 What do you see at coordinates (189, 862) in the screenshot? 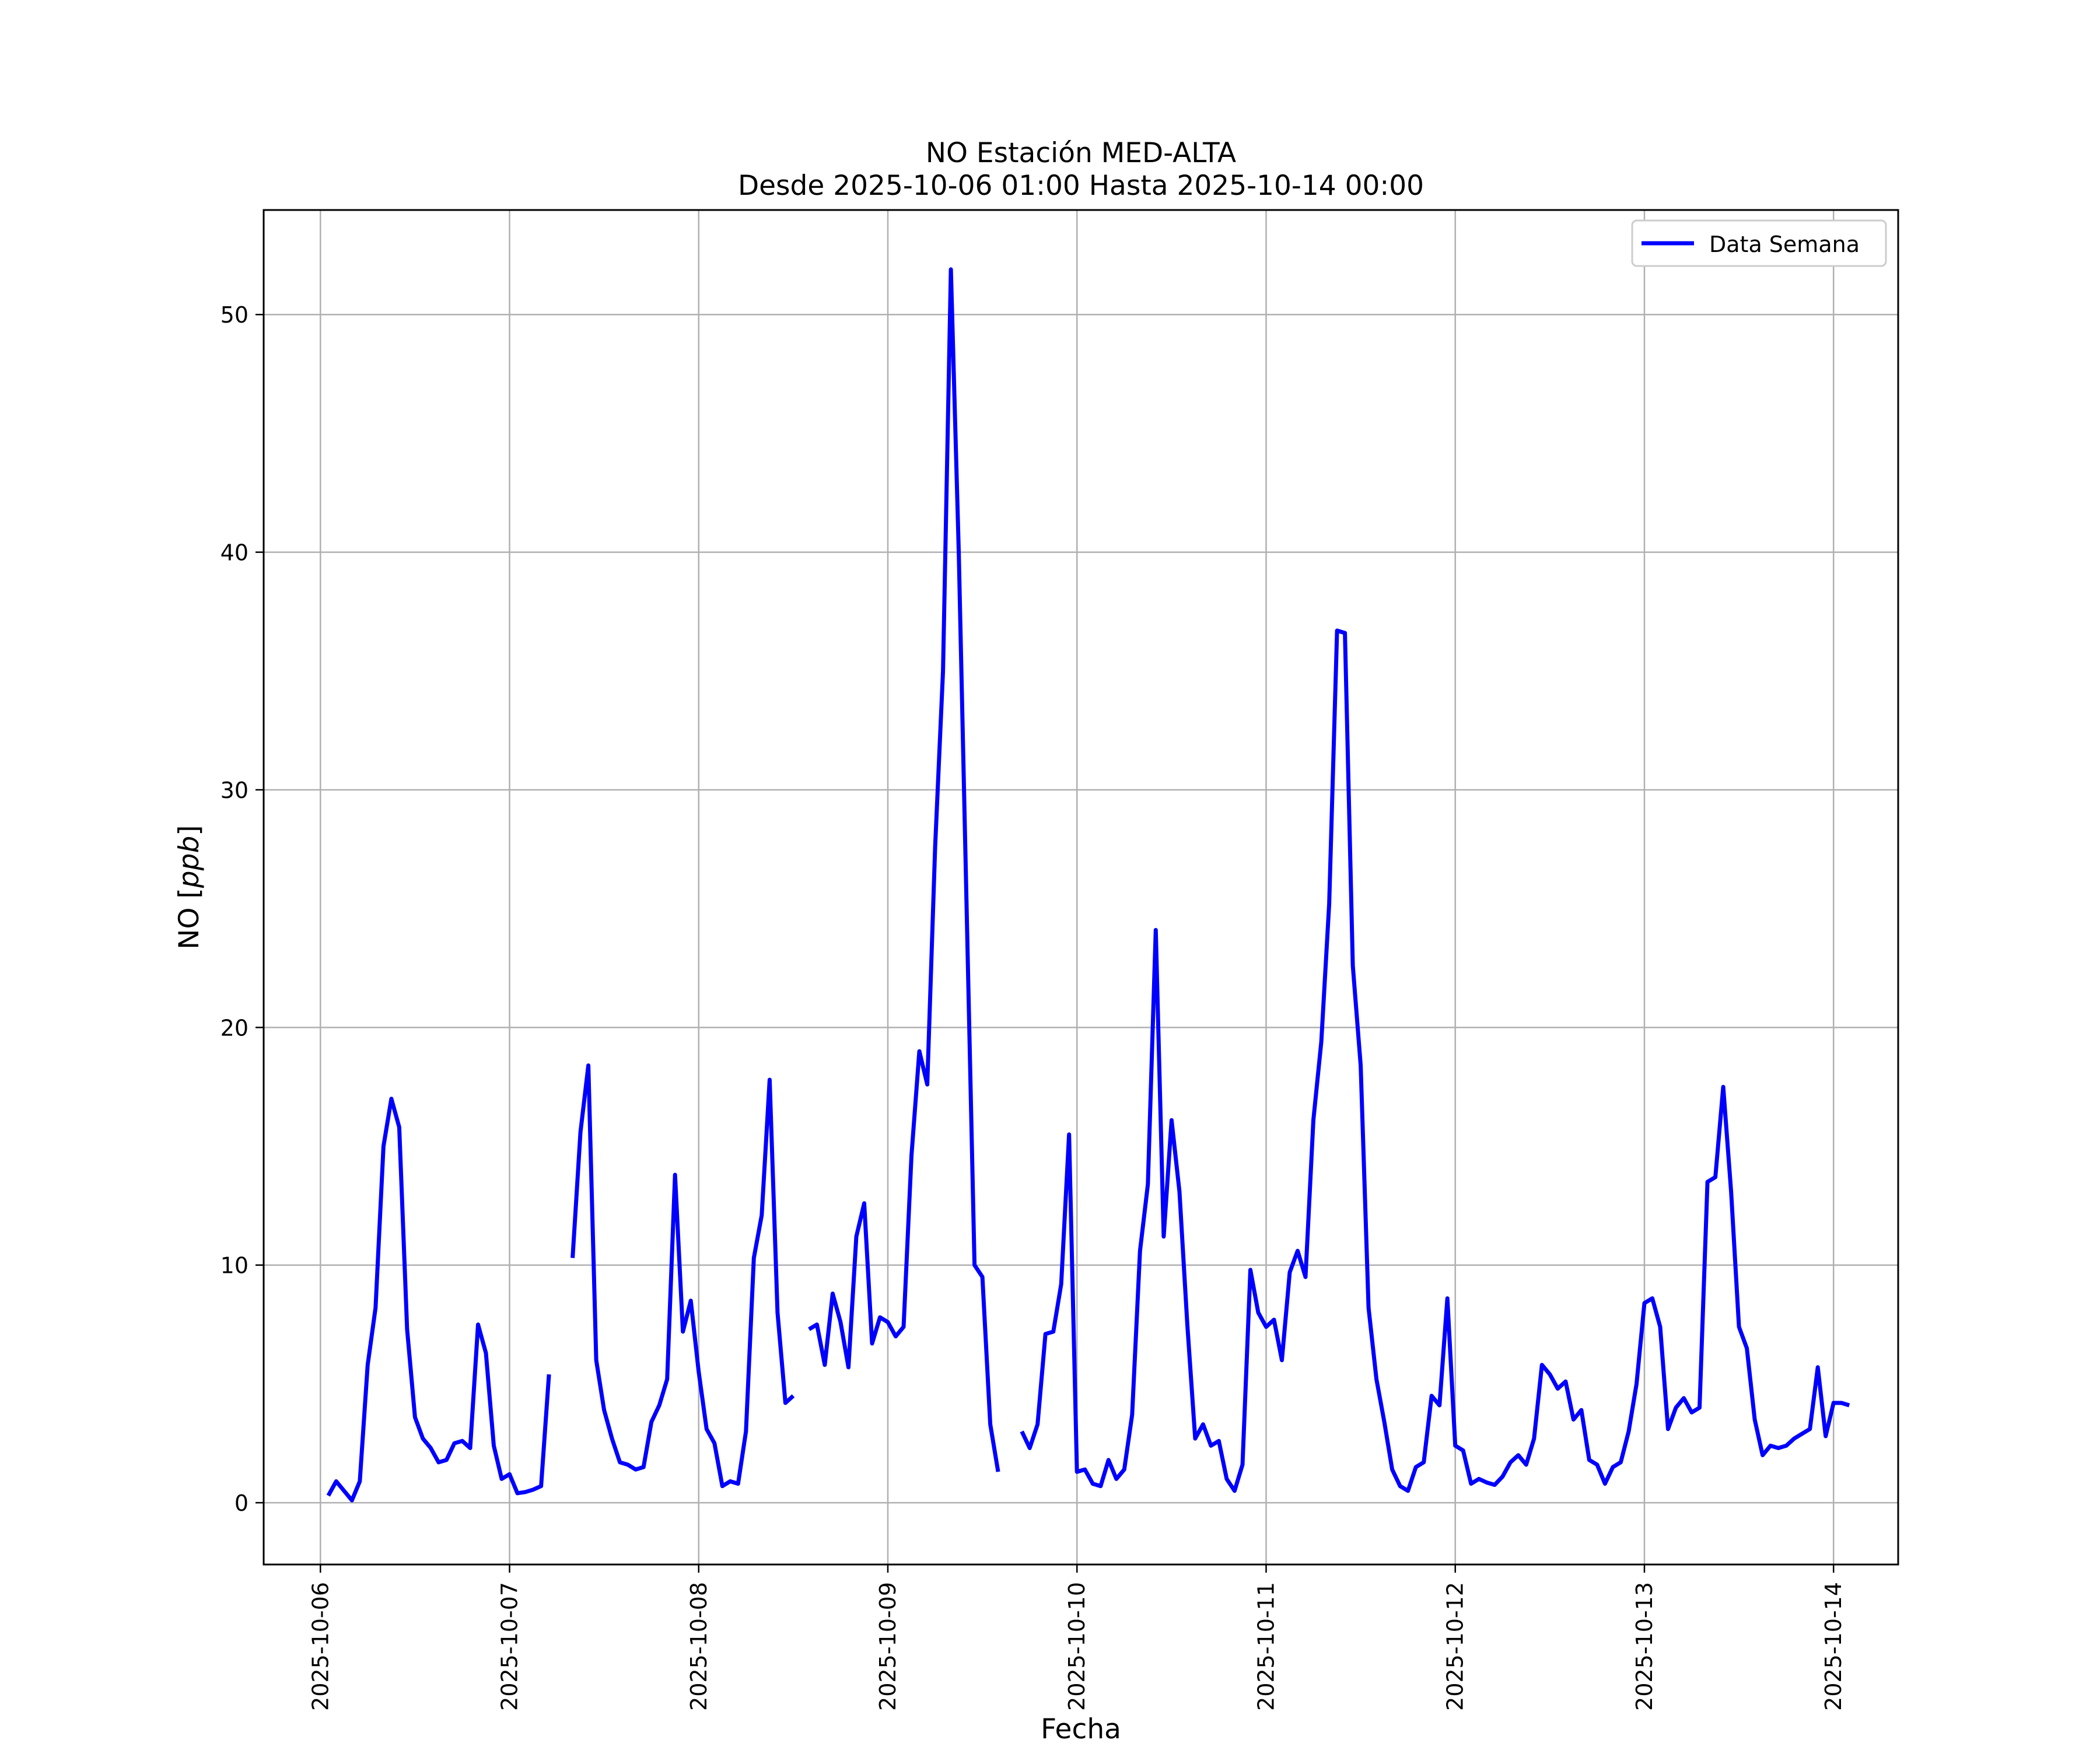
I see `y-axis-label-unit: ppb` at bounding box center [189, 862].